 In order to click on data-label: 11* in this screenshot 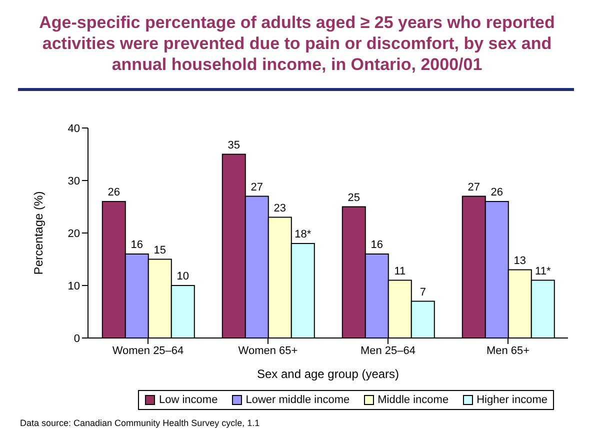, I will do `click(543, 271)`.